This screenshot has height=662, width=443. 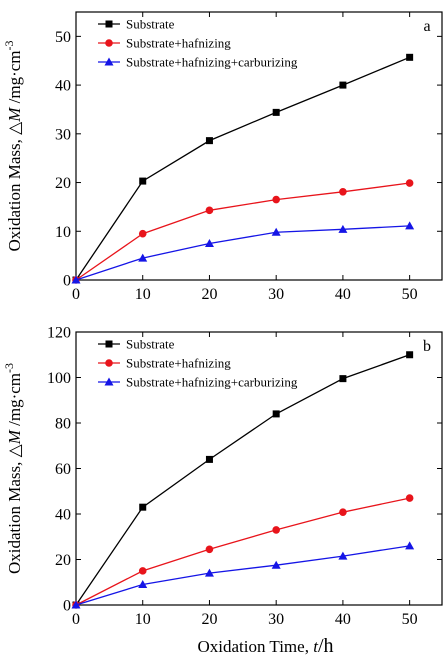 What do you see at coordinates (255, 646) in the screenshot?
I see `x-axis-label-part: Oxidation Time,` at bounding box center [255, 646].